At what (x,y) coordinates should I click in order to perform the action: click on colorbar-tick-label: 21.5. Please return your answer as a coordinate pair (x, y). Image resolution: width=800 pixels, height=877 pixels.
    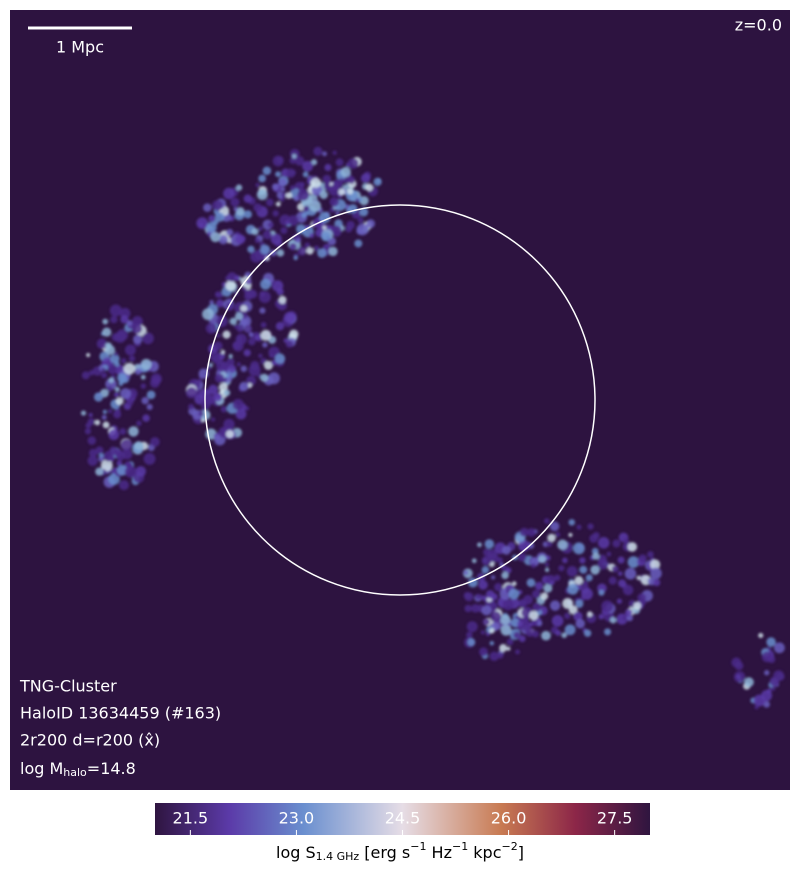
    Looking at the image, I should click on (191, 818).